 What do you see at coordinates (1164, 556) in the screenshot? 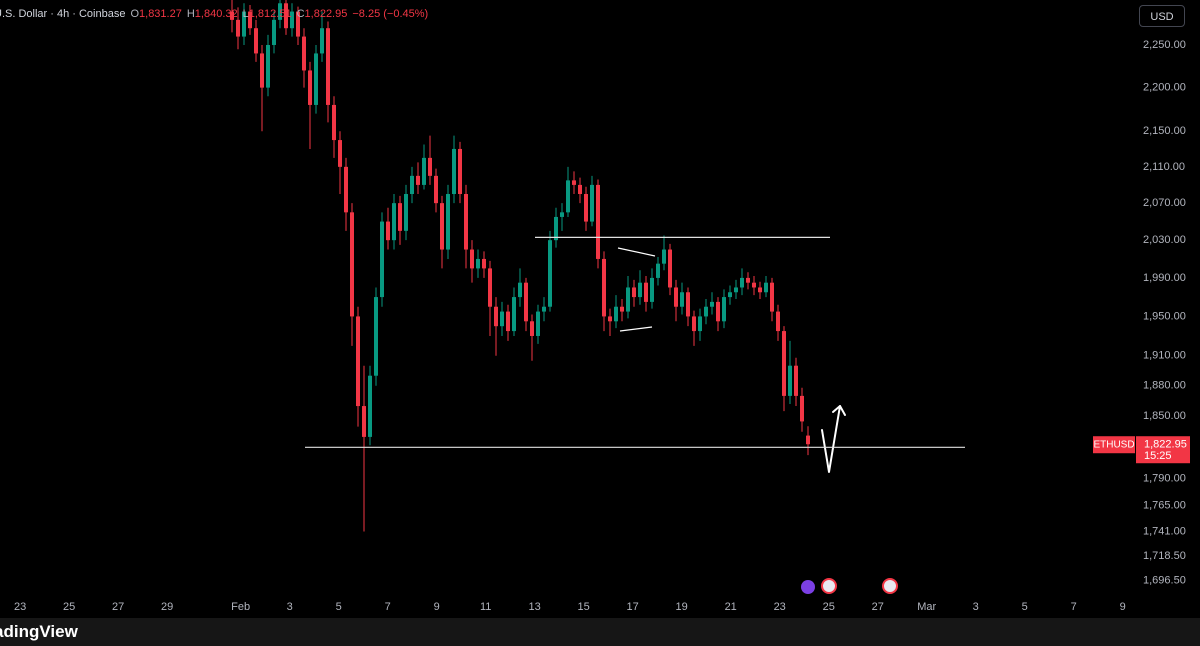
I see `y-tick-label: 1,718.50` at bounding box center [1164, 556].